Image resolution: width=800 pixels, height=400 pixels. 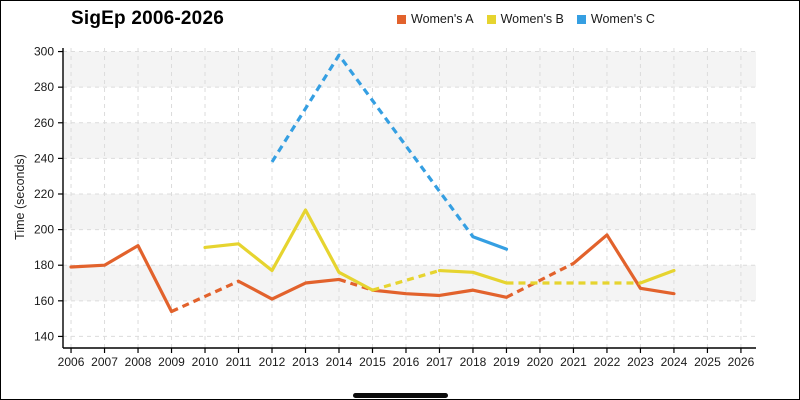 I want to click on legend-item-womens-a: Women's A, so click(x=435, y=19).